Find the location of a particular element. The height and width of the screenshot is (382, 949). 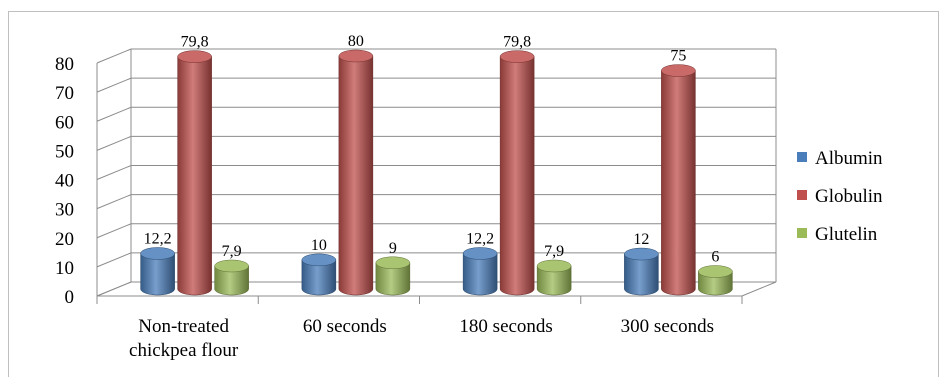

y-tick-label: 10 is located at coordinates (64, 268).